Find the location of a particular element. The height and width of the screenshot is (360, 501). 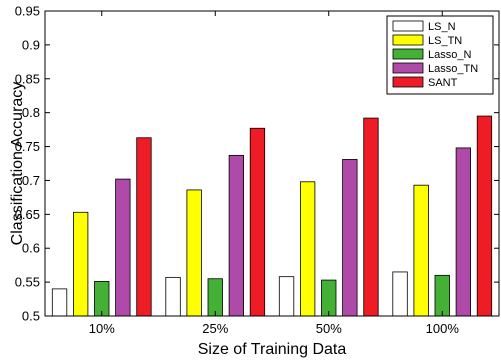

bar-ls-tn-25pct is located at coordinates (194, 253).